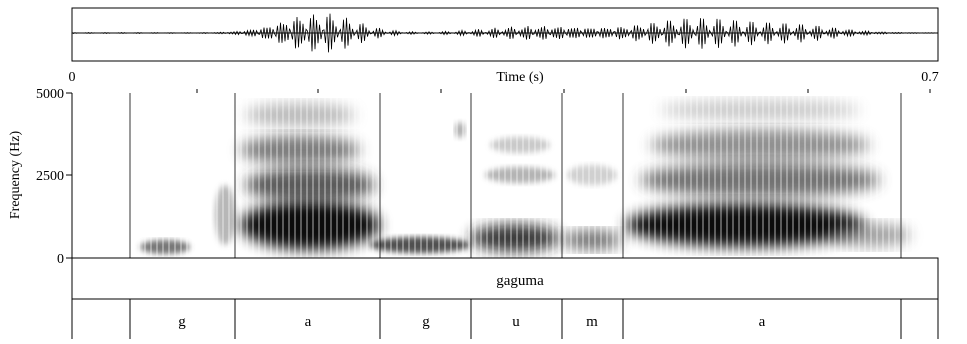  I want to click on waveform, so click(504, 33).